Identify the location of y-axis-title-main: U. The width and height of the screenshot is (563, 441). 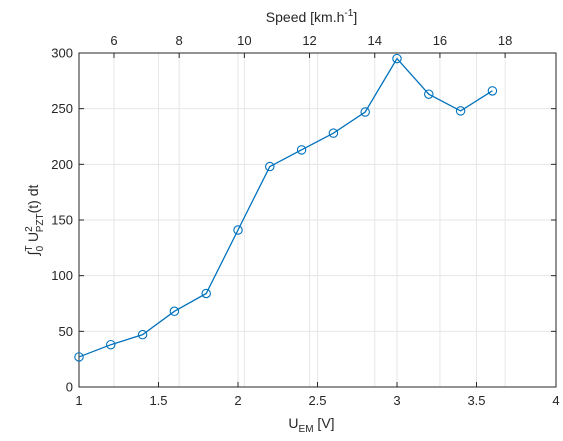
(33, 239).